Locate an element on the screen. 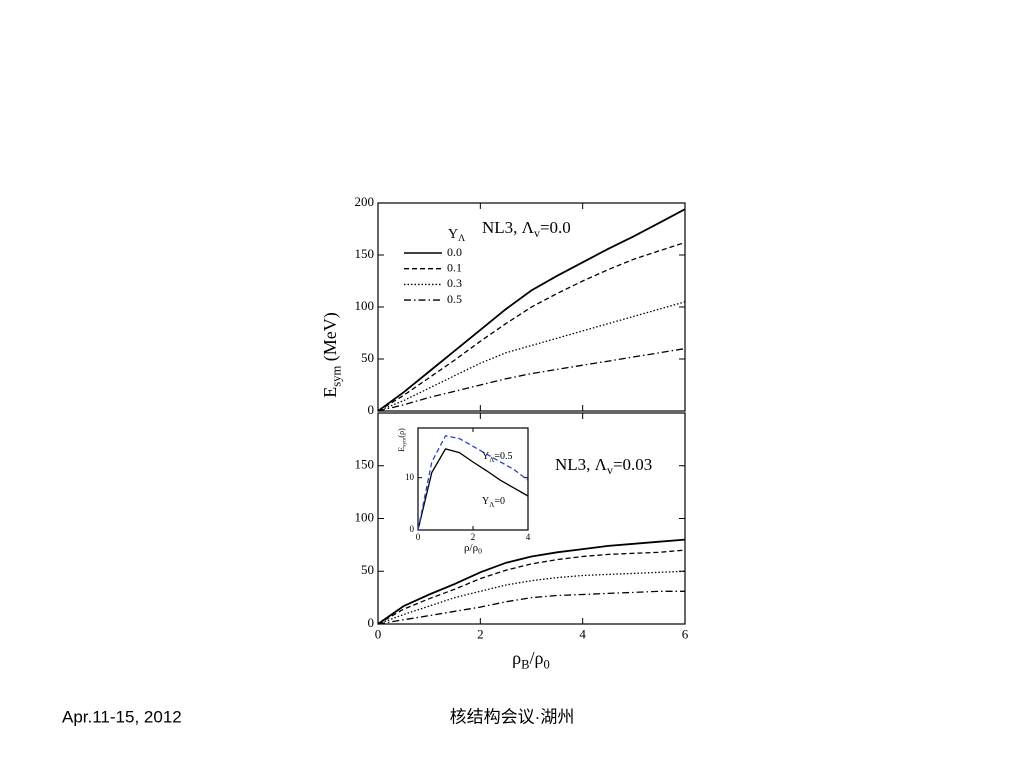 This screenshot has width=1024, height=768. legend-label: 0.0 is located at coordinates (454, 252).